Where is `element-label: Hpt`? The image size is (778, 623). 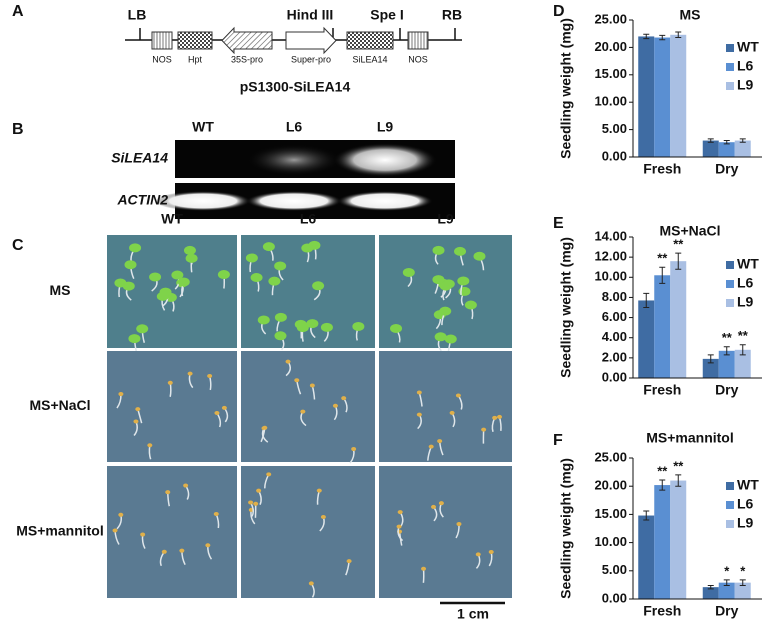 element-label: Hpt is located at coordinates (195, 59).